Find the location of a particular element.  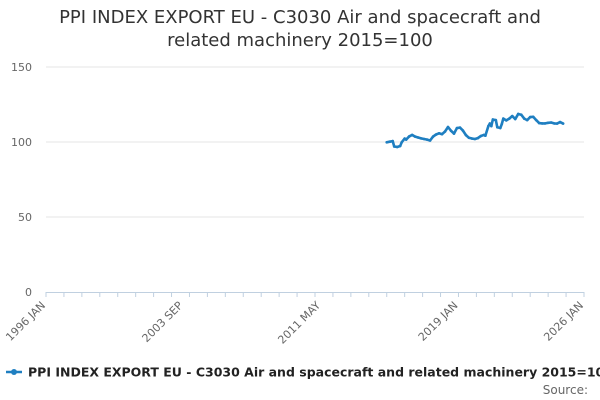

x-axis: 1996 JAN 2003 SEP 2011 MAY 2019 JAN 2026 JAN is located at coordinates (294, 319).